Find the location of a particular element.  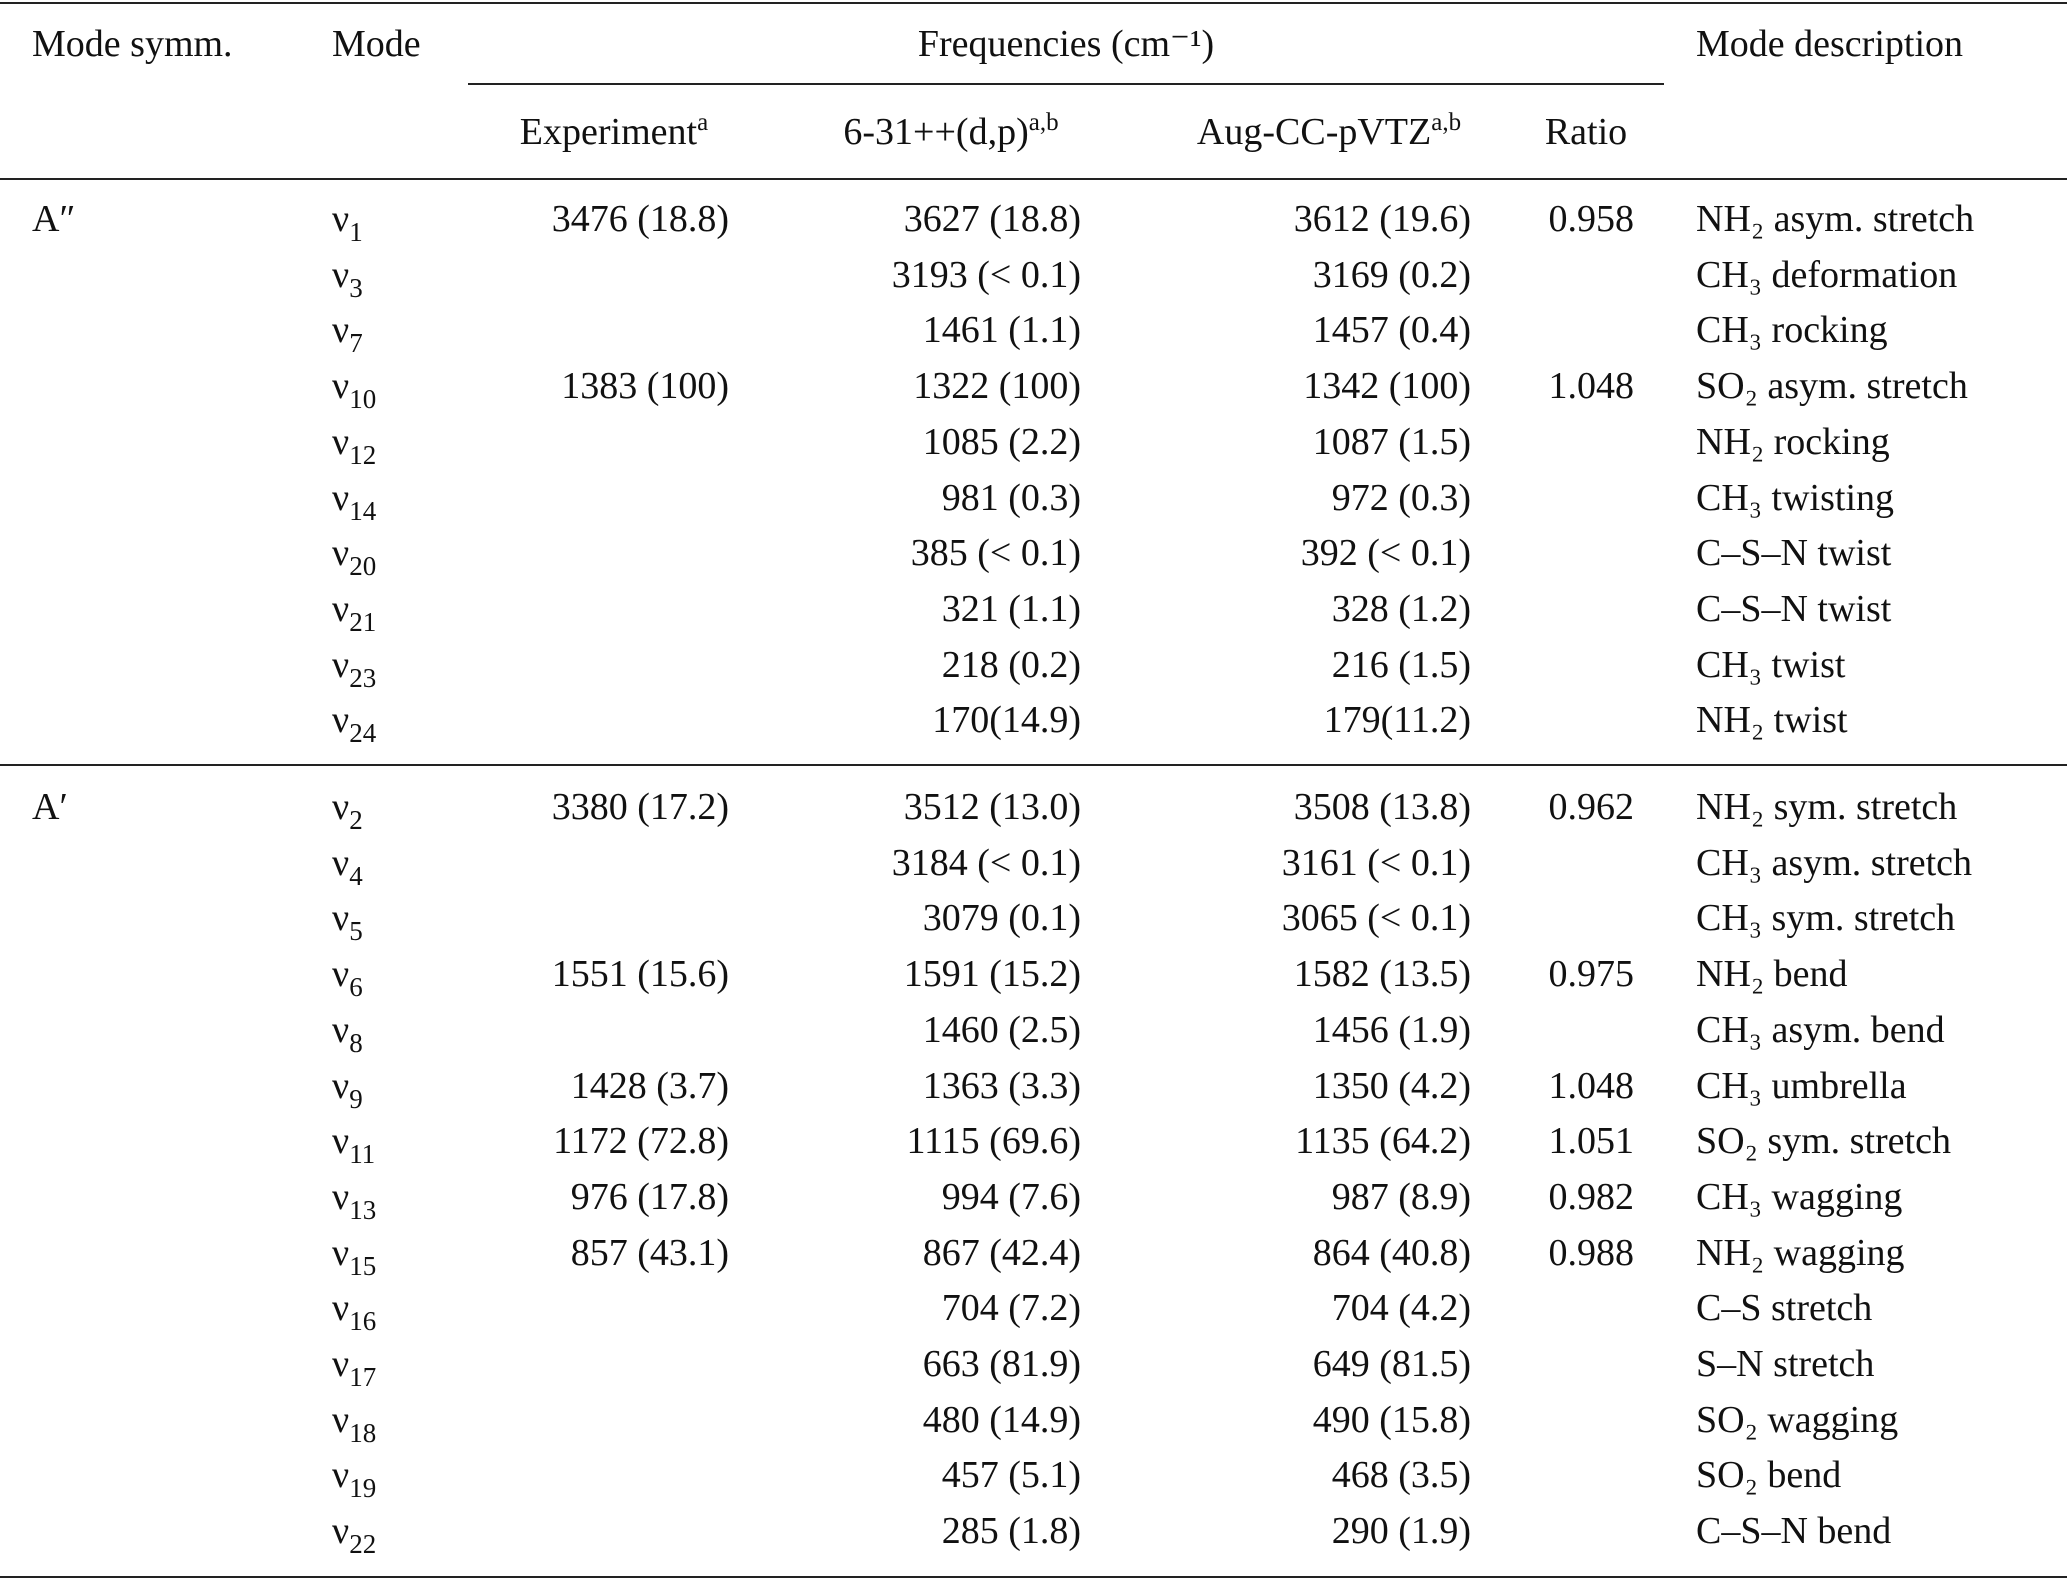

value-cell: 0.975 is located at coordinates (1591, 974).